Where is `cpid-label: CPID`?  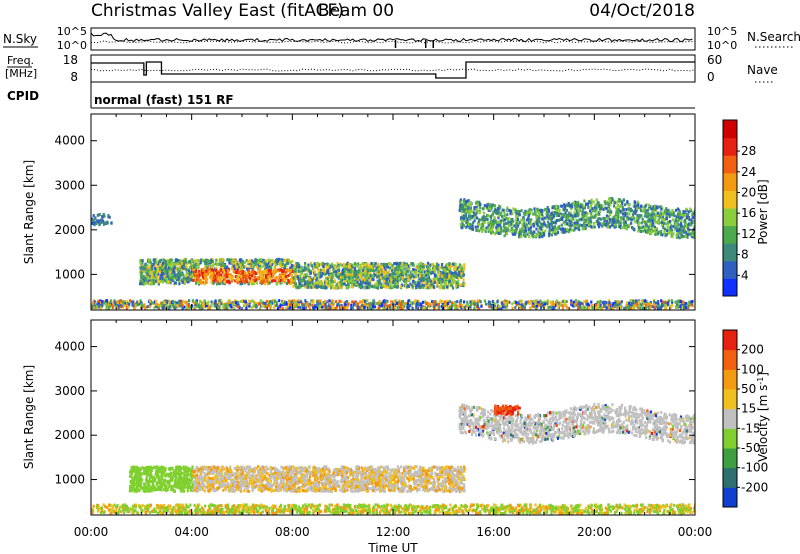
cpid-label: CPID is located at coordinates (23, 96).